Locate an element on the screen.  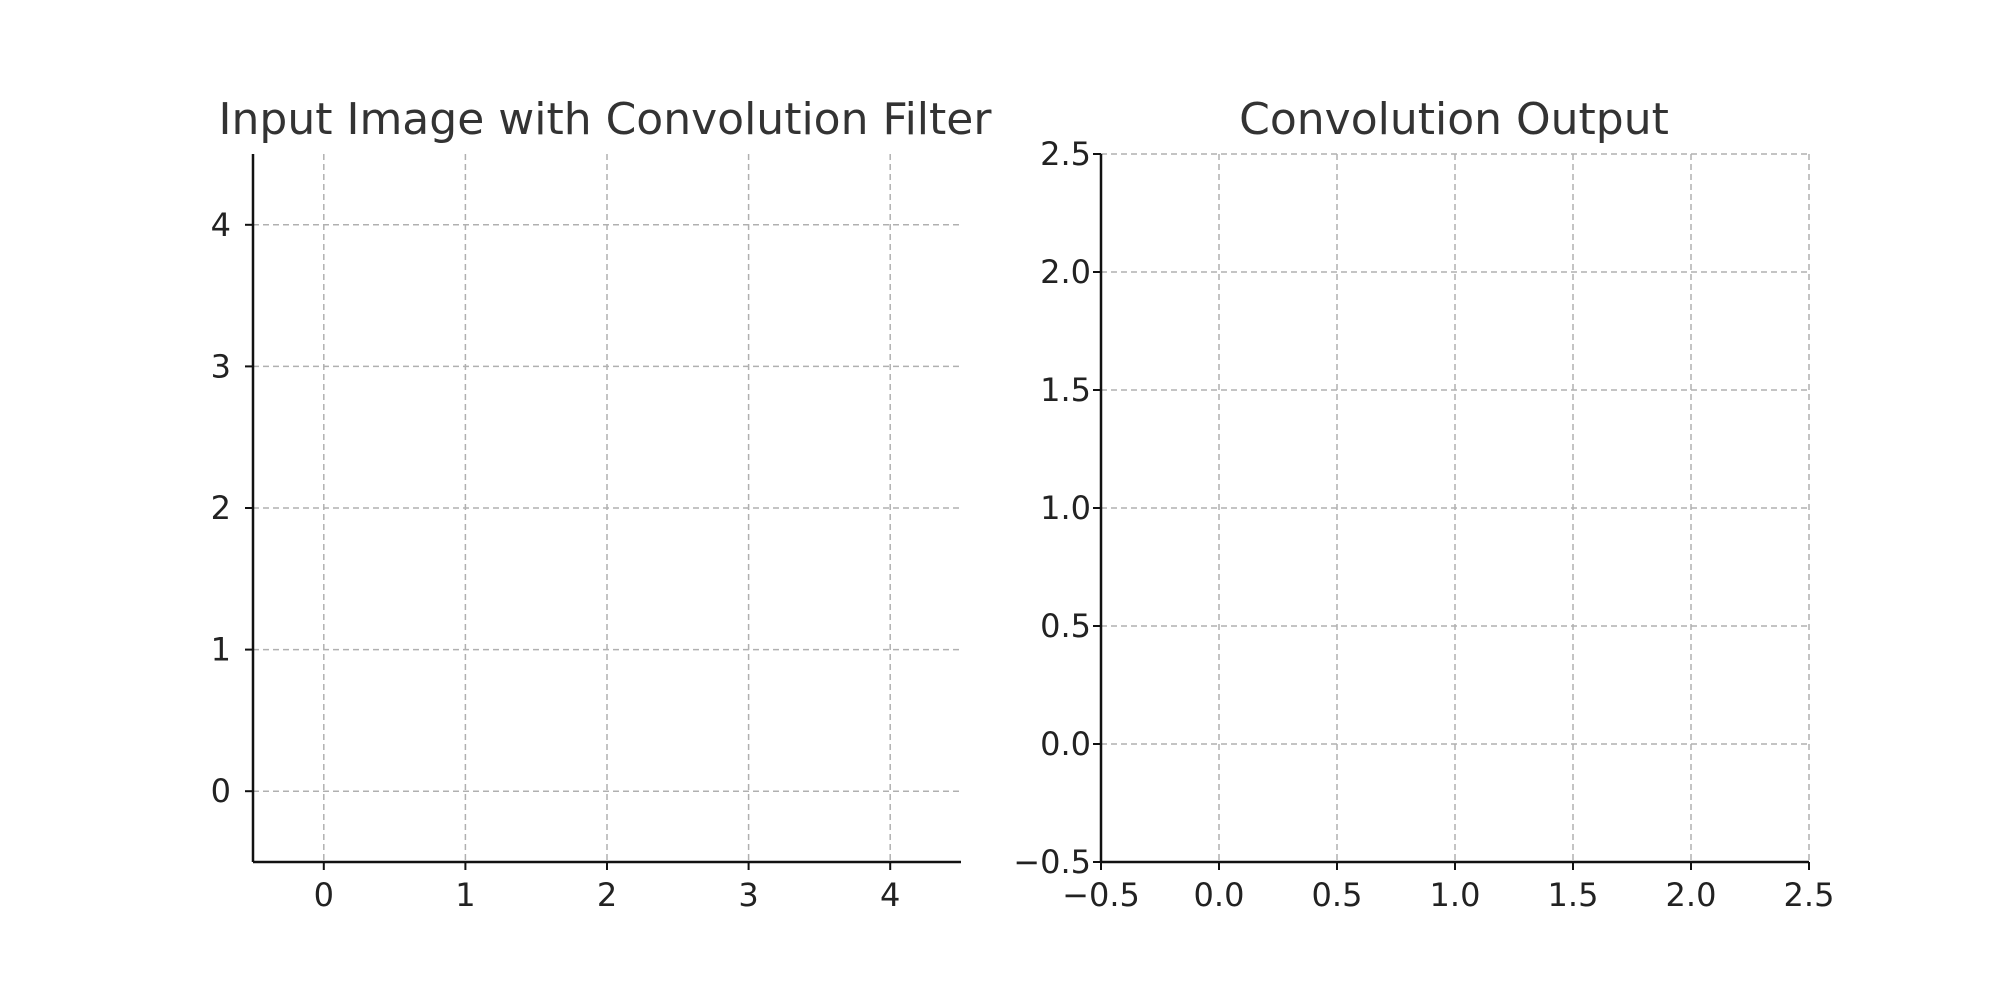
convolution-output-x-ticks: −0.5 0.0 0.5 1.0 1.5 2.0 2.5 is located at coordinates (1448, 888).